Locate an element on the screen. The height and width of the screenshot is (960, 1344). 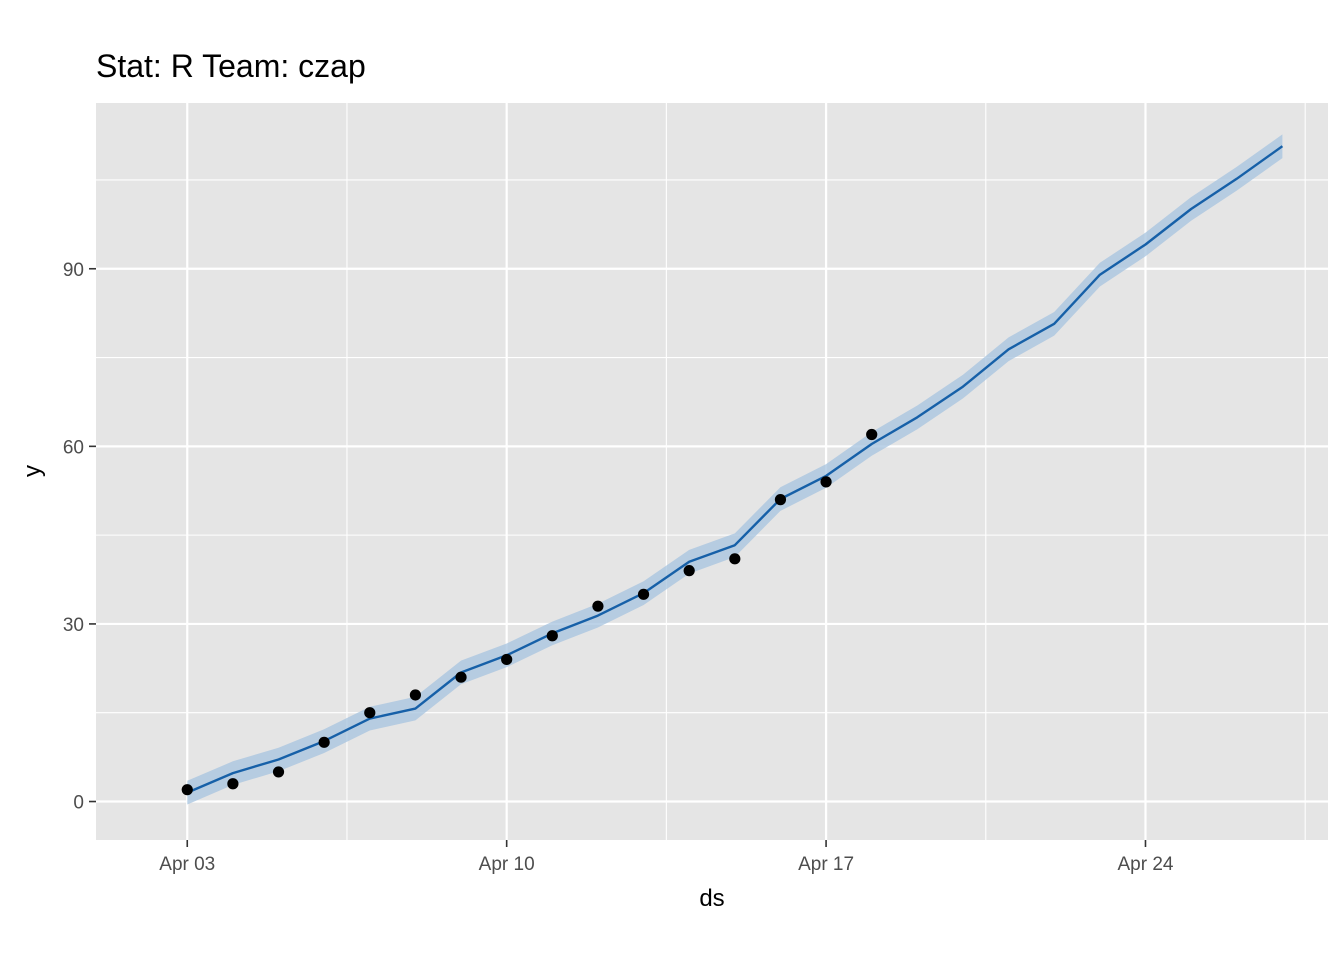
x-axis: Apr 03 Apr 10 Apr 17 Apr 24 is located at coordinates (666, 857).